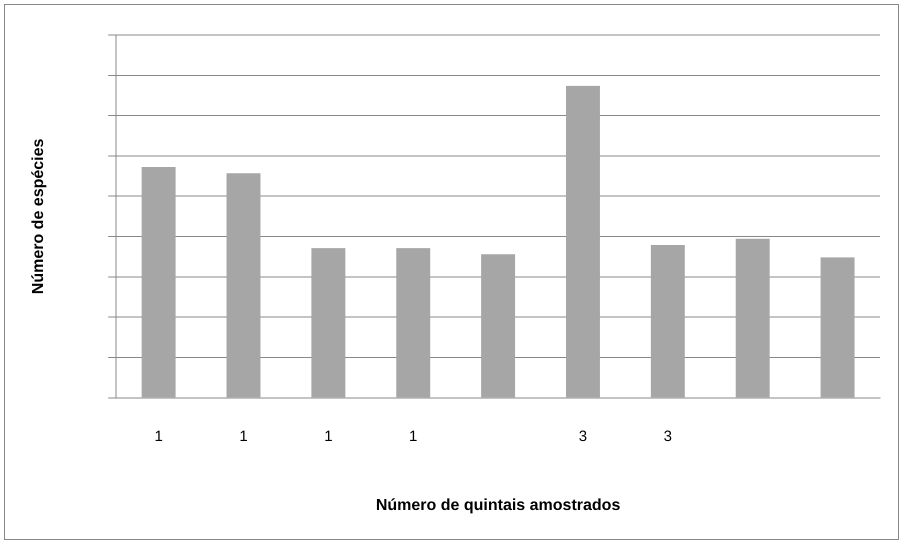 This screenshot has height=546, width=905. Describe the element at coordinates (39, 216) in the screenshot. I see `y-axis-title: Número de espécies` at that location.